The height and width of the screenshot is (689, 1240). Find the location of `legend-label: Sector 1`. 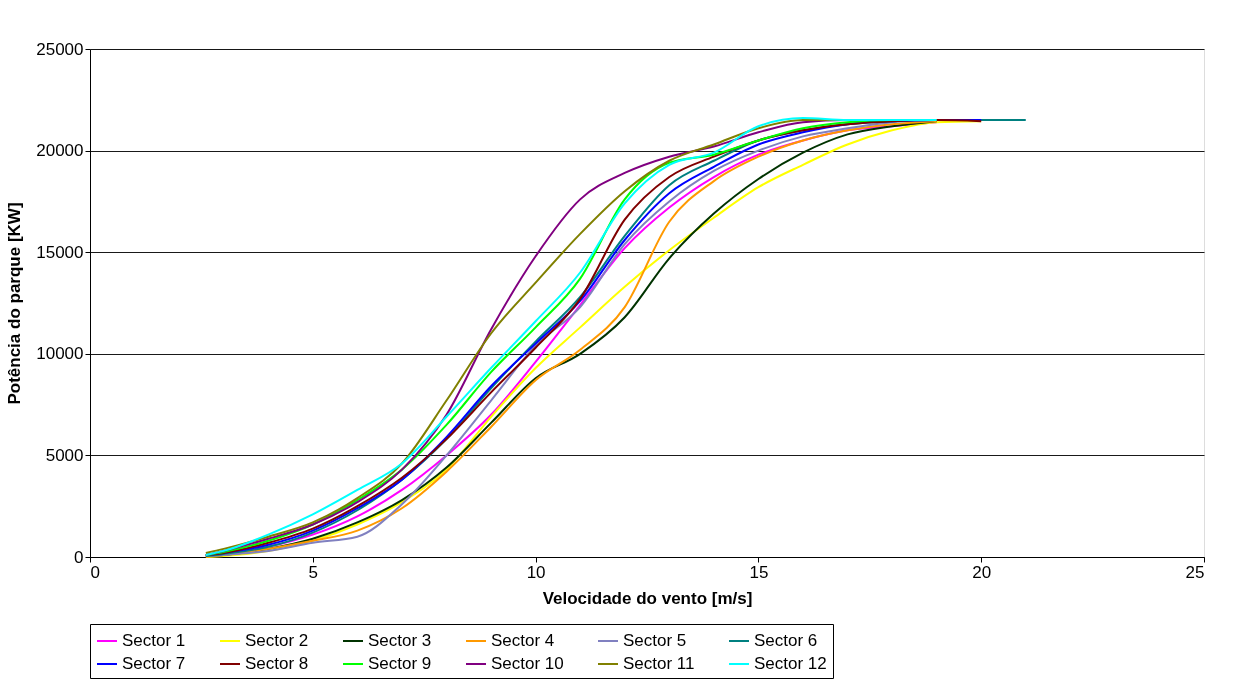

legend-label: Sector 1 is located at coordinates (154, 640).